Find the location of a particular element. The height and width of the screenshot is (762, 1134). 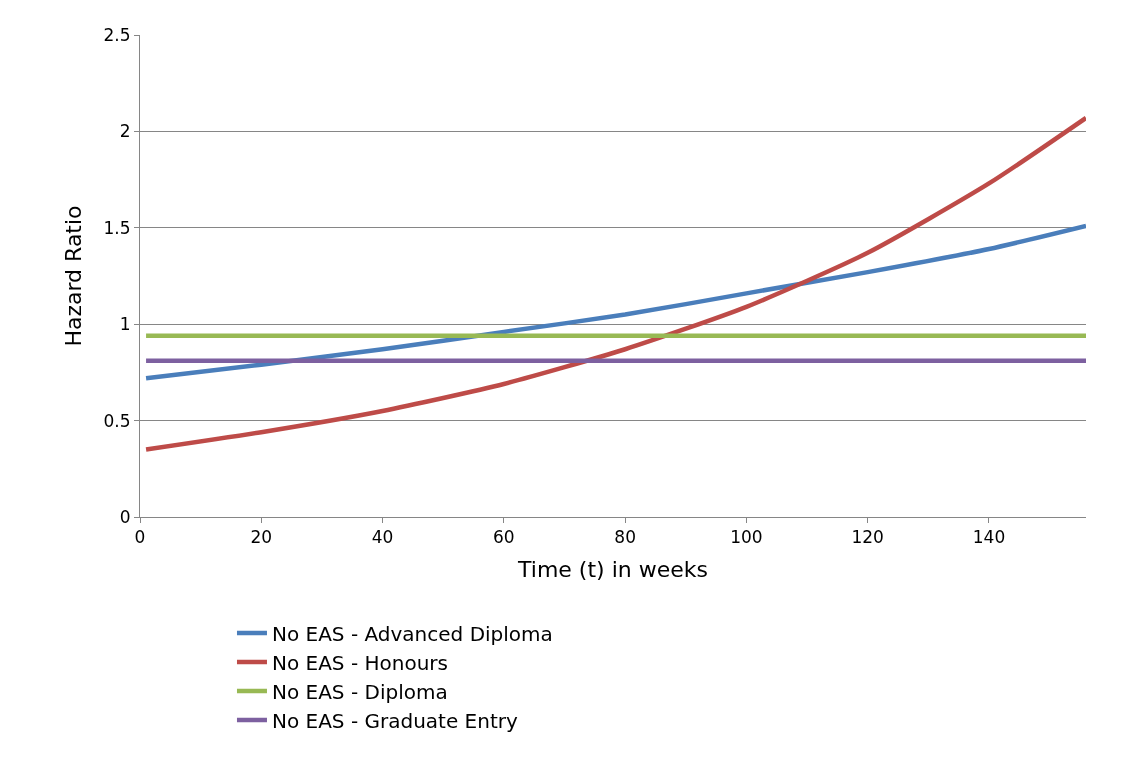

legend-label: No EAS - Graduate Entry is located at coordinates (394, 720).